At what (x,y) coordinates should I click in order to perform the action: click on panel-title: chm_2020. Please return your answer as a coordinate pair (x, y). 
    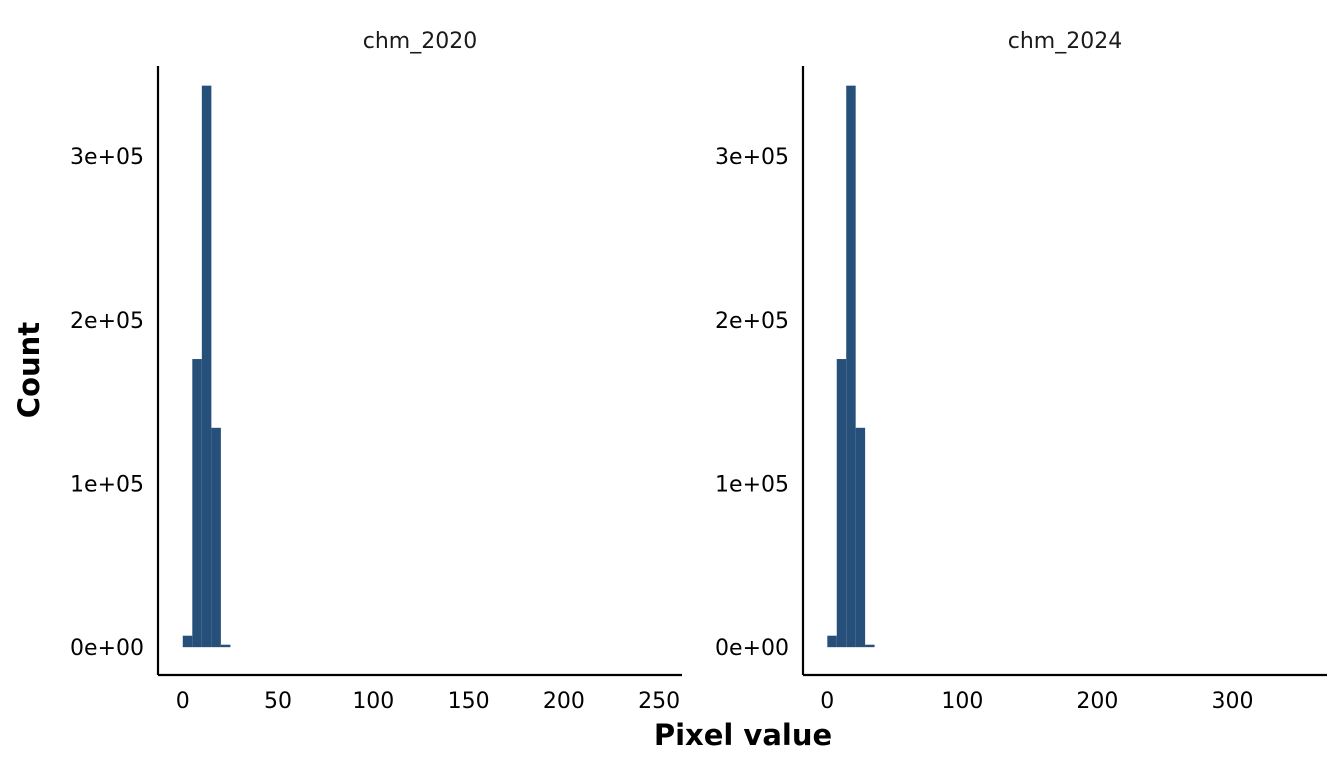
    Looking at the image, I should click on (420, 41).